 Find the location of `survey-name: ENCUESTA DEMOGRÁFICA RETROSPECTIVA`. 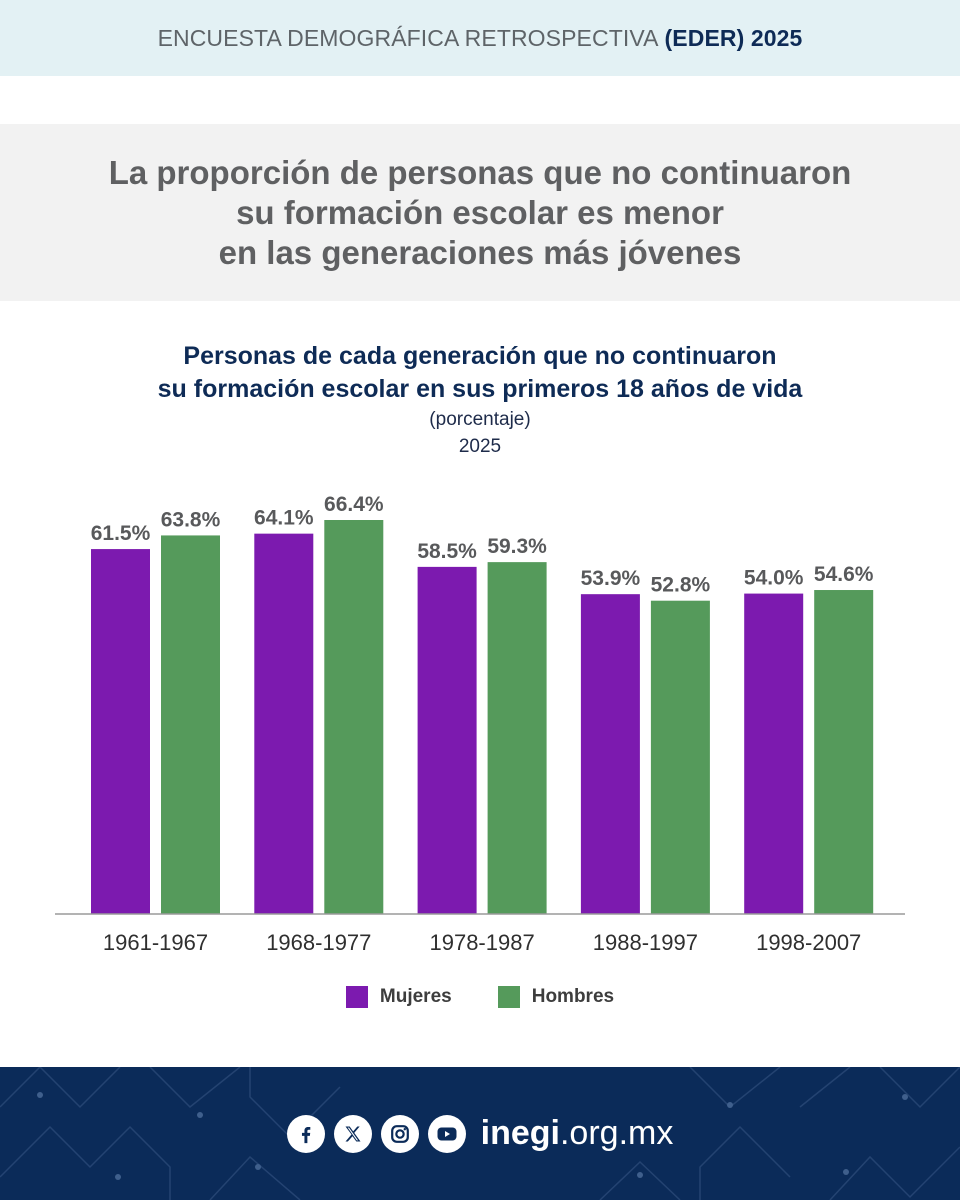

survey-name: ENCUESTA DEMOGRÁFICA RETROSPECTIVA is located at coordinates (408, 37).